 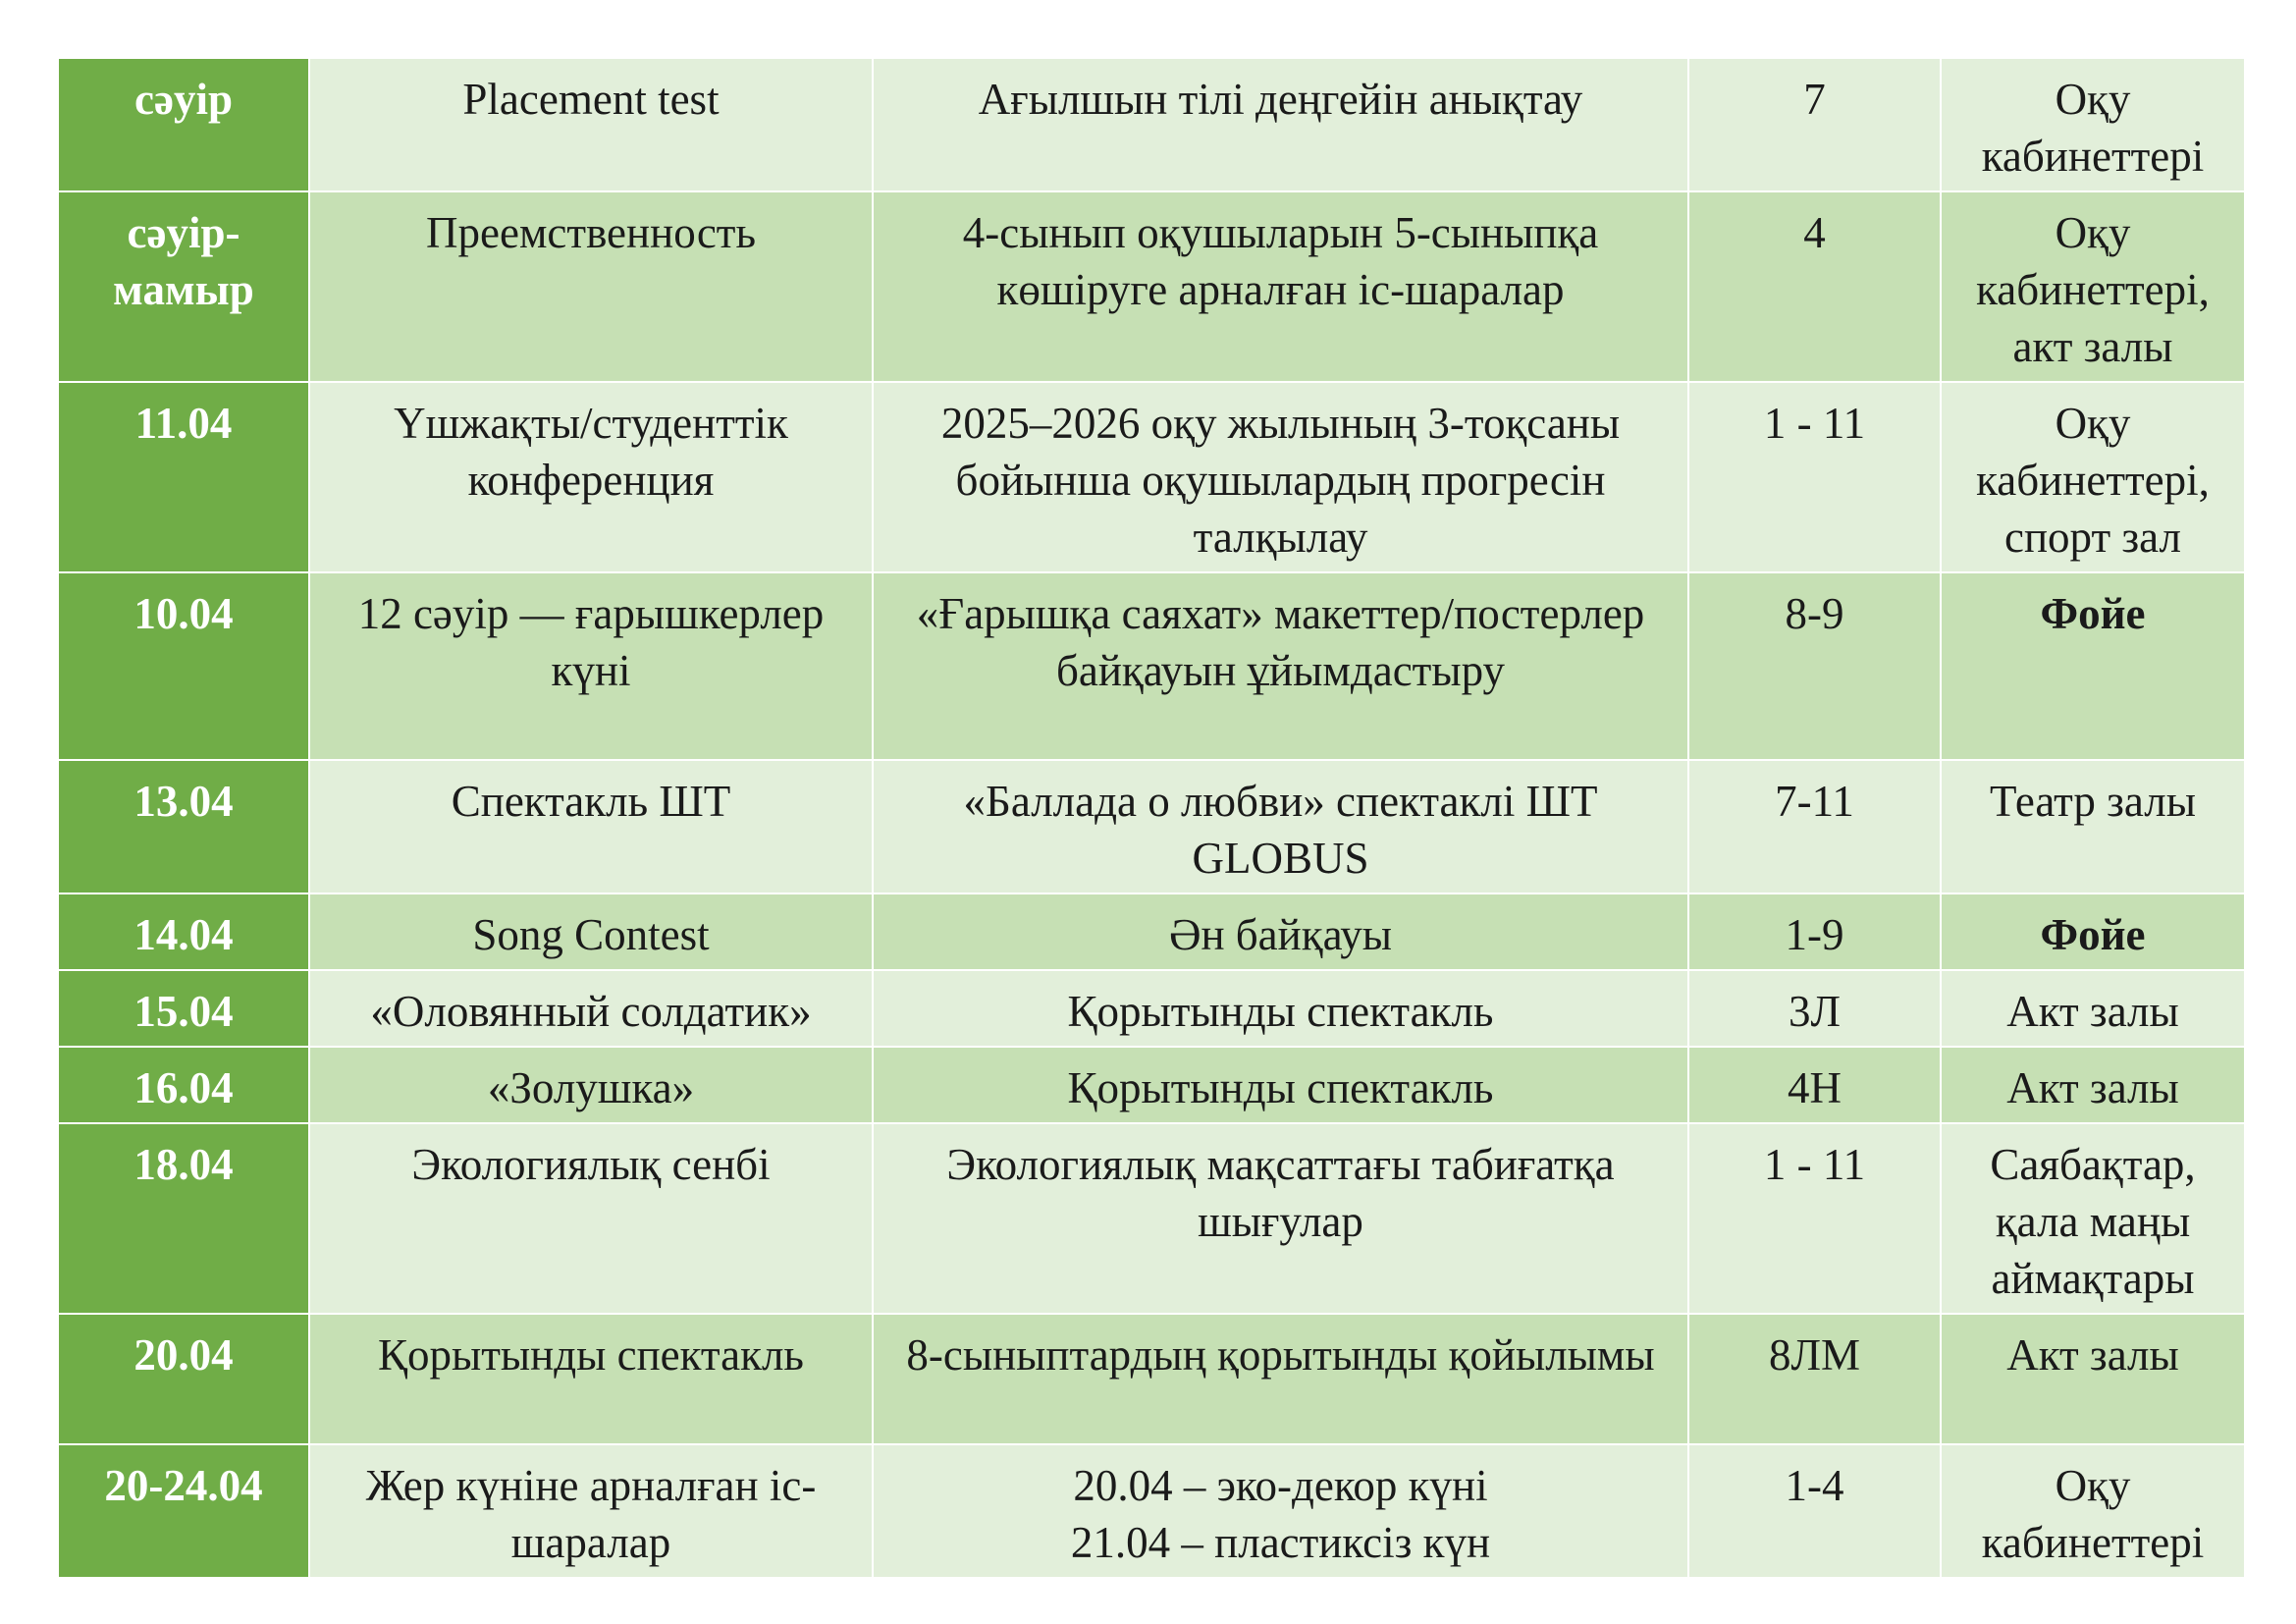 I want to click on event-cell: 12 сәуір — ғарышкерлер күні, so click(x=592, y=666).